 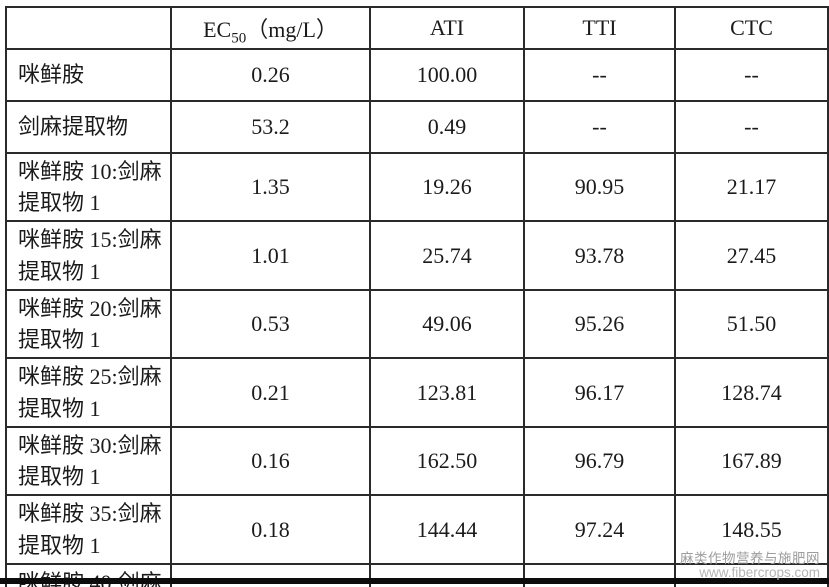 I want to click on table-row: 咪鲜胺 15:剑麻提取物 1 1.01 25.74 93.78 27.45, so click(x=417, y=255).